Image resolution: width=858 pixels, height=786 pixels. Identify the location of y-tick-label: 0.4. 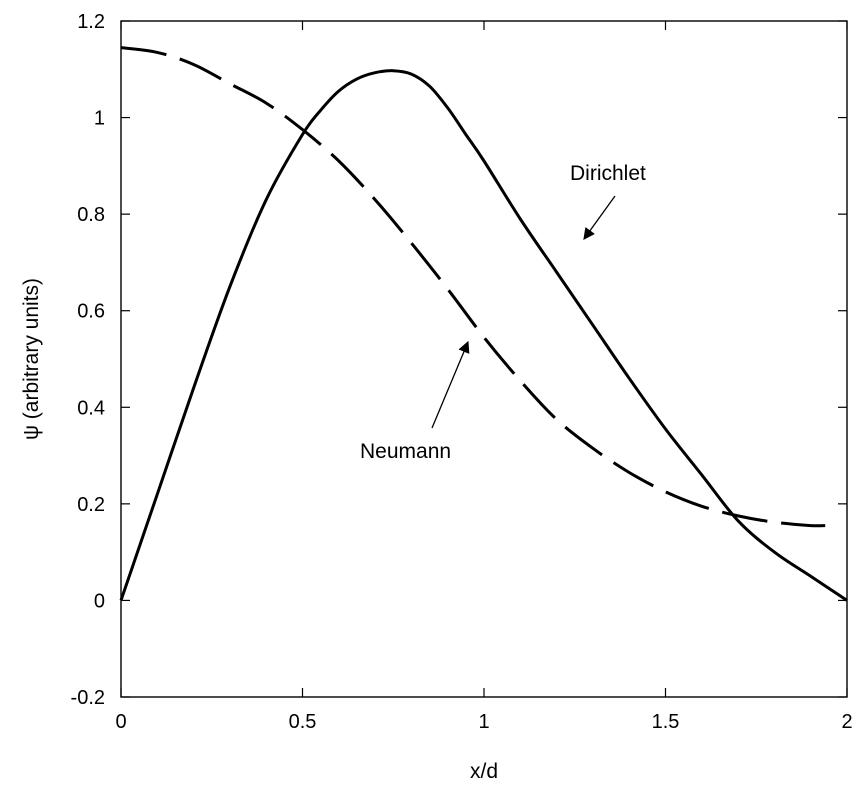
(91, 408).